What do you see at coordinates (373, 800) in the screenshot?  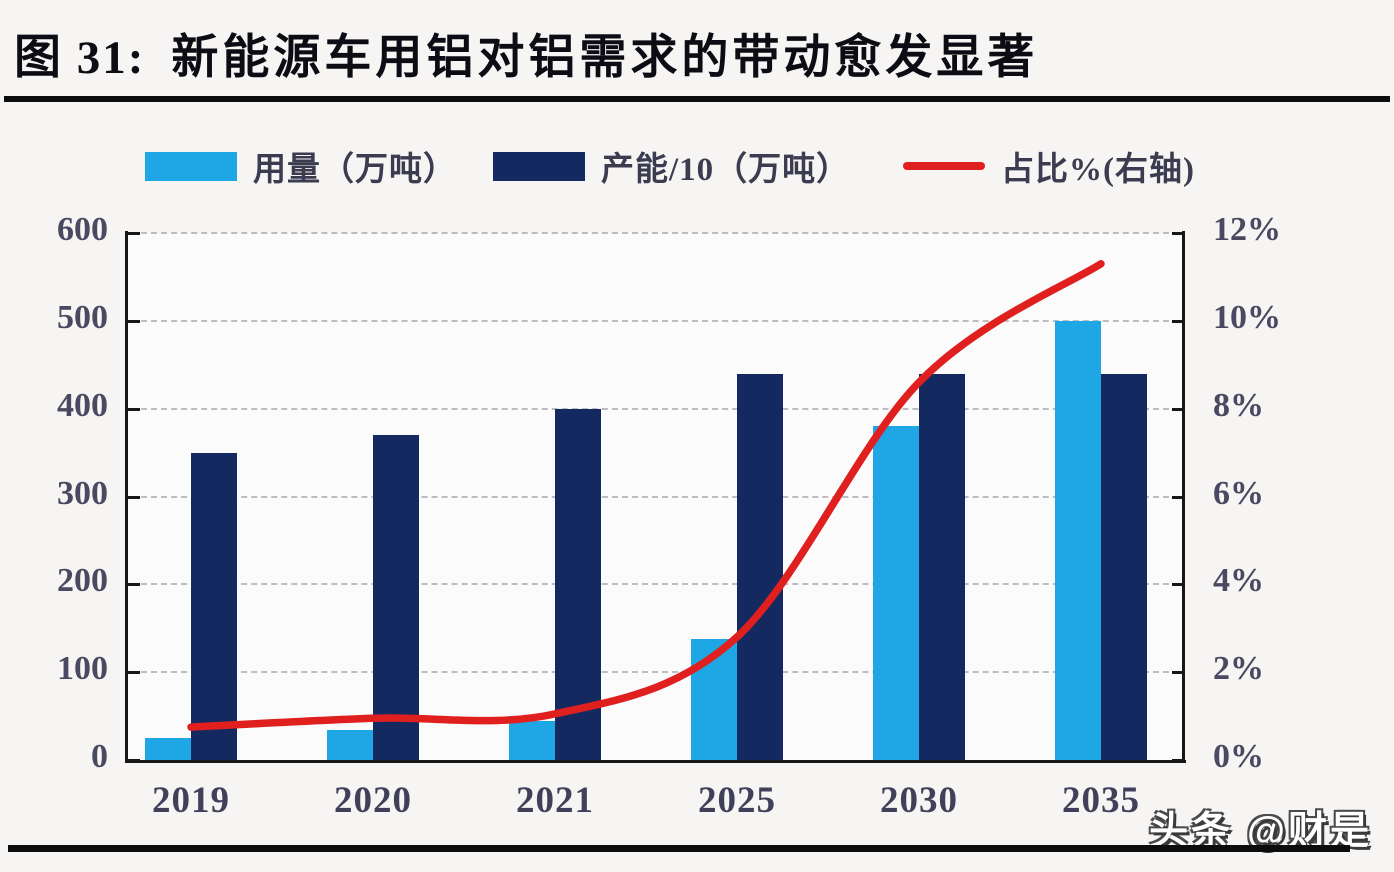 I see `x-axis-label: 2020` at bounding box center [373, 800].